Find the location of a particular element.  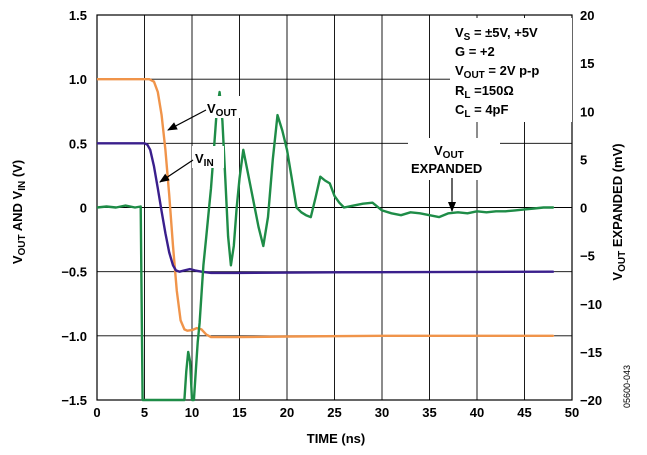

vin-arrow is located at coordinates (176, 171).